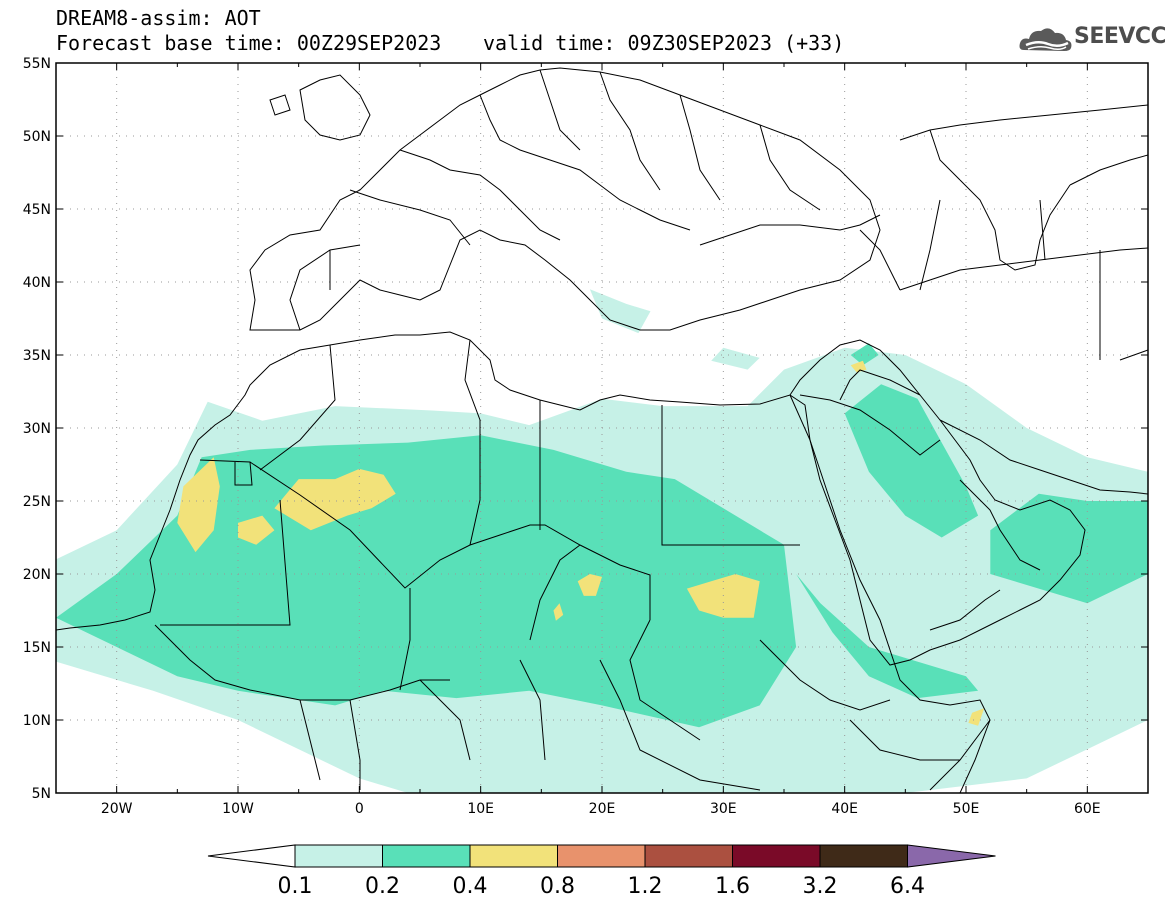  I want to click on lon-tick-label: 10W, so click(238, 809).